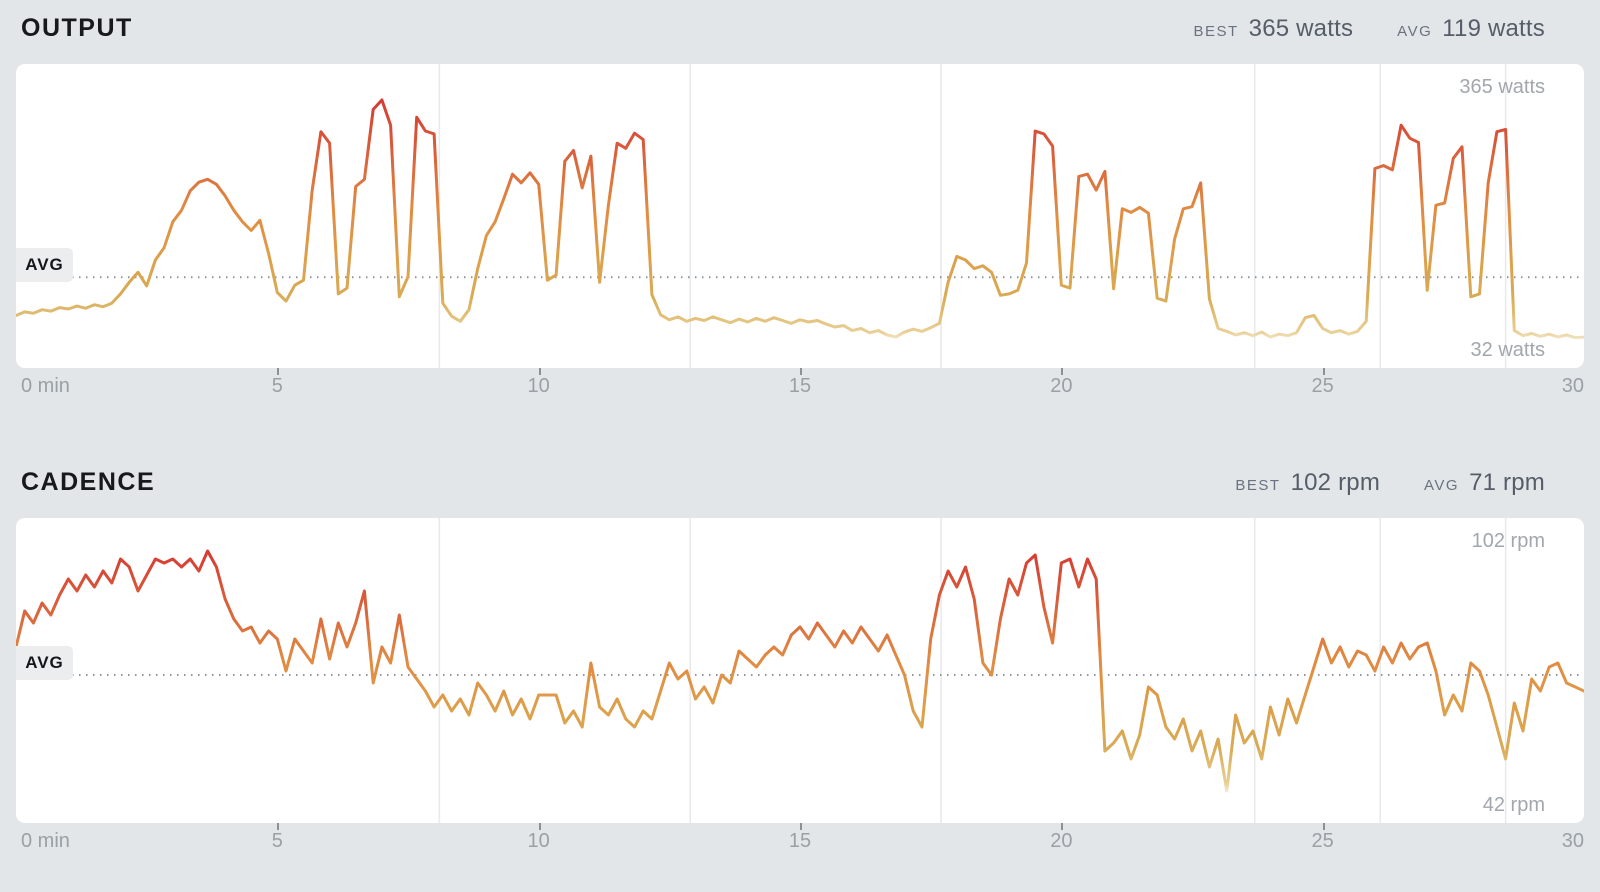 The height and width of the screenshot is (892, 1600). I want to click on output-chart-stats: BEST 365 watts AVG 119 watts, so click(1347, 29).